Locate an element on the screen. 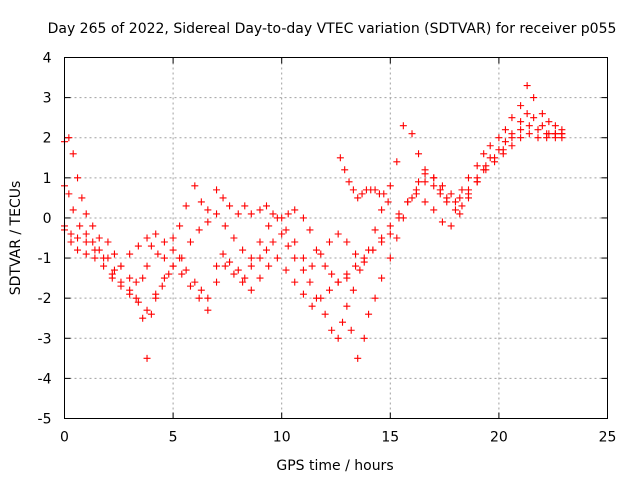 Image resolution: width=640 pixels, height=480 pixels. y-tick-label: 2 is located at coordinates (47, 139).